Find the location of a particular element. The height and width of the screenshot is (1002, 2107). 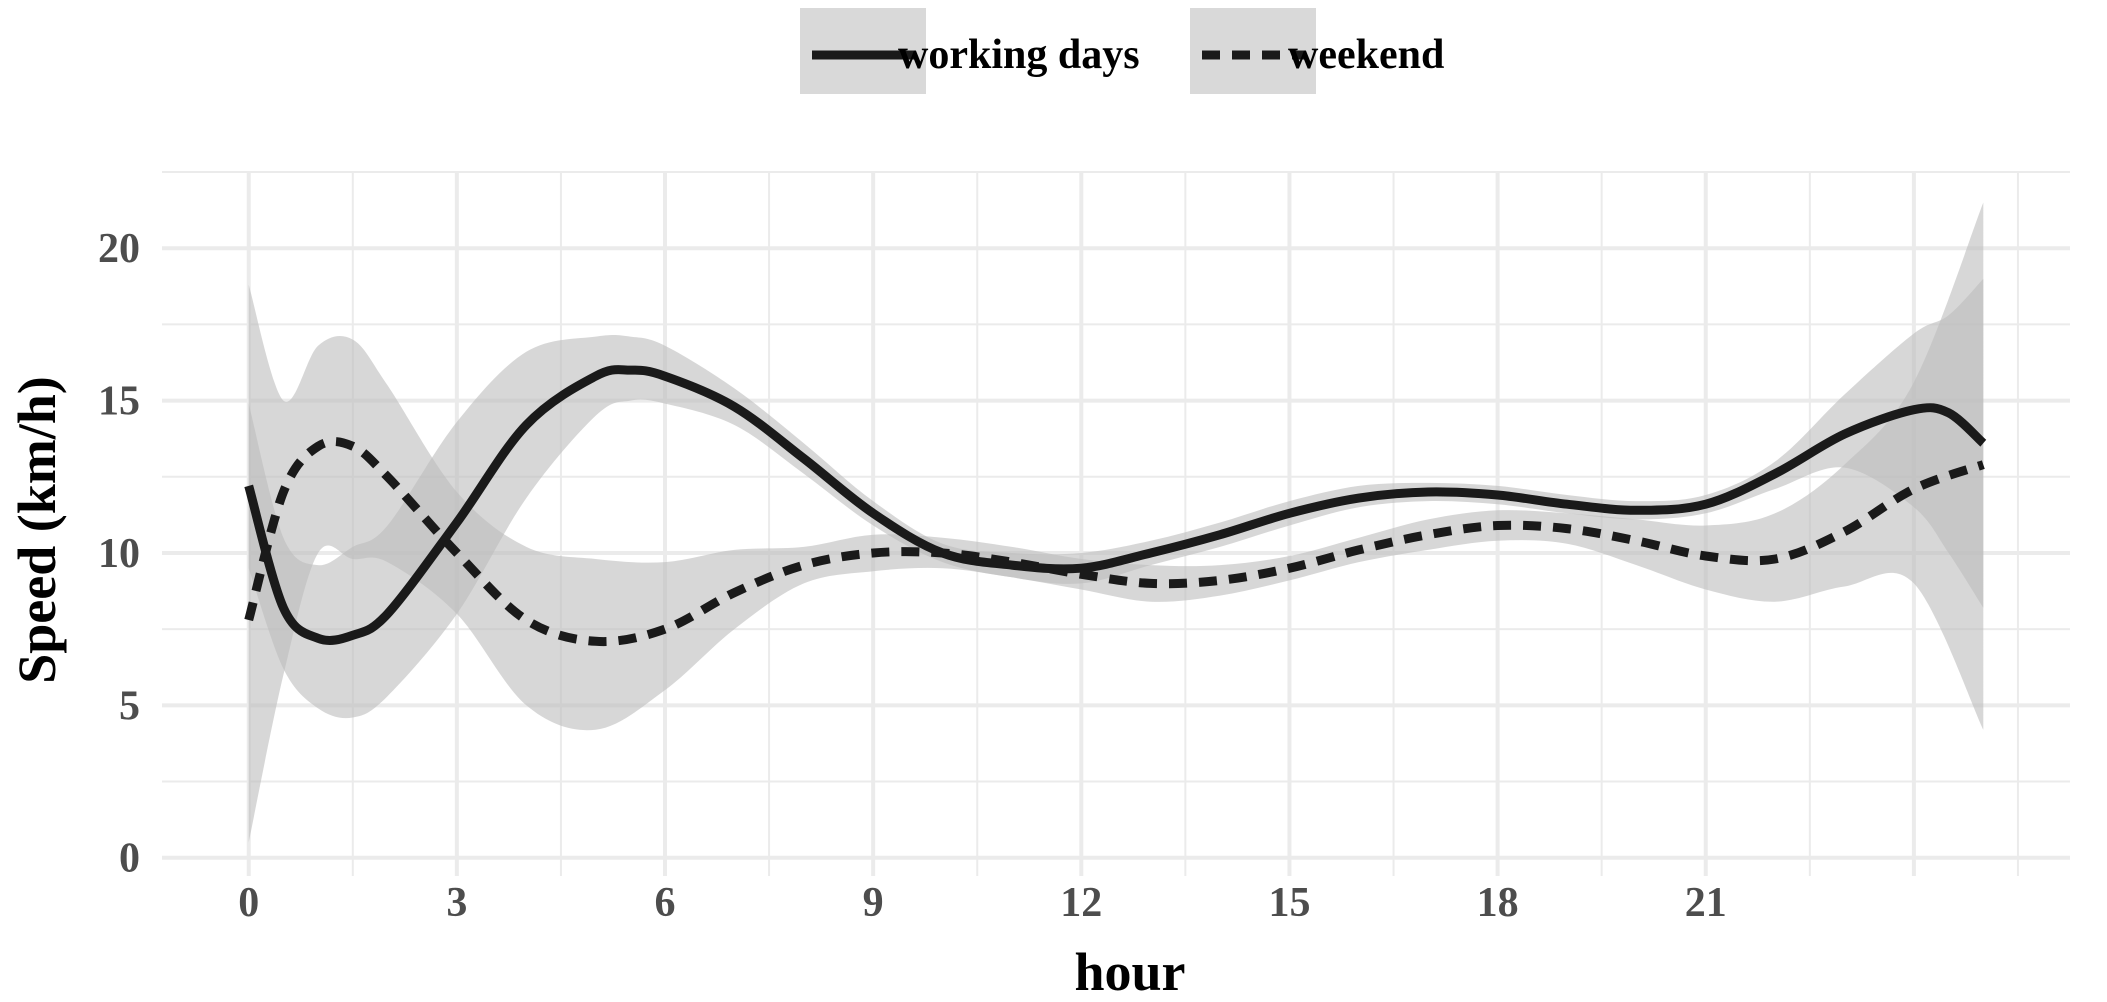

y-axis-title: Speed (km/h) is located at coordinates (37, 530).